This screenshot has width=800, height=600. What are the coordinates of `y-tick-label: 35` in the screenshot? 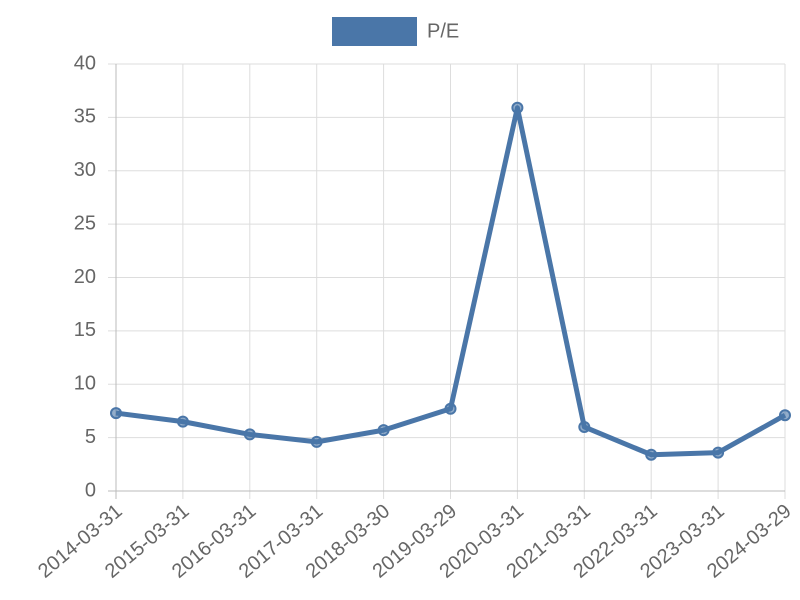 It's located at (85, 117).